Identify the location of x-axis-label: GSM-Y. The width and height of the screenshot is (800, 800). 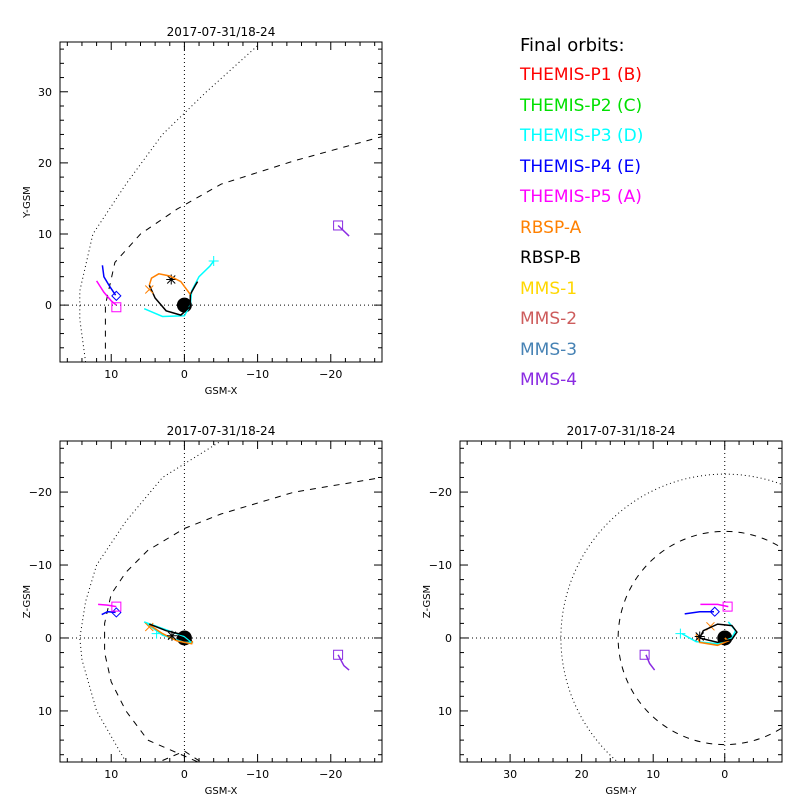
(621, 791).